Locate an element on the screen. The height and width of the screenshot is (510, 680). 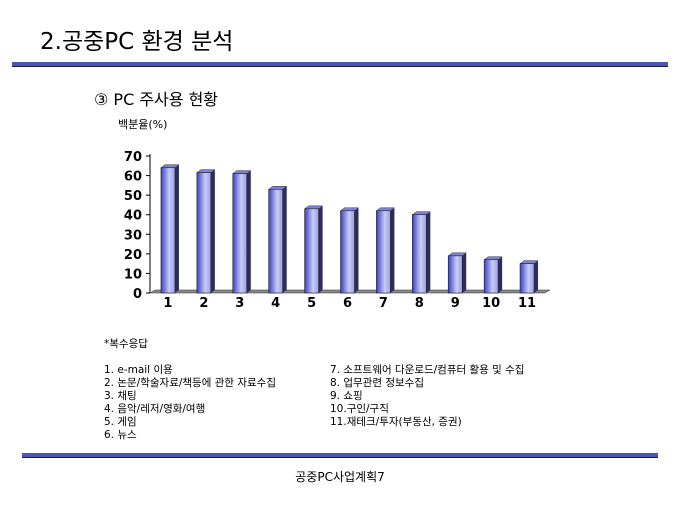
x-tick-label: 4 is located at coordinates (275, 303).